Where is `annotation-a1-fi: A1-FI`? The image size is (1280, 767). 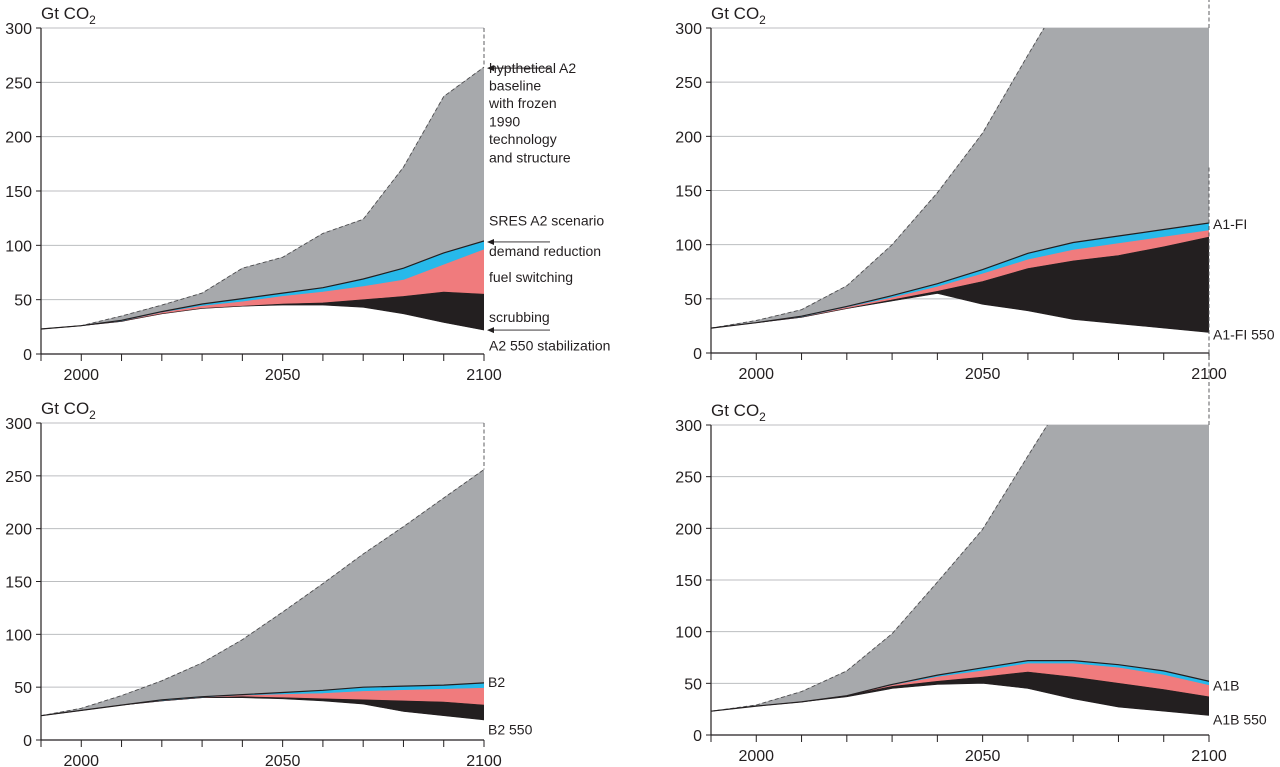
annotation-a1-fi: A1-FI is located at coordinates (1230, 224).